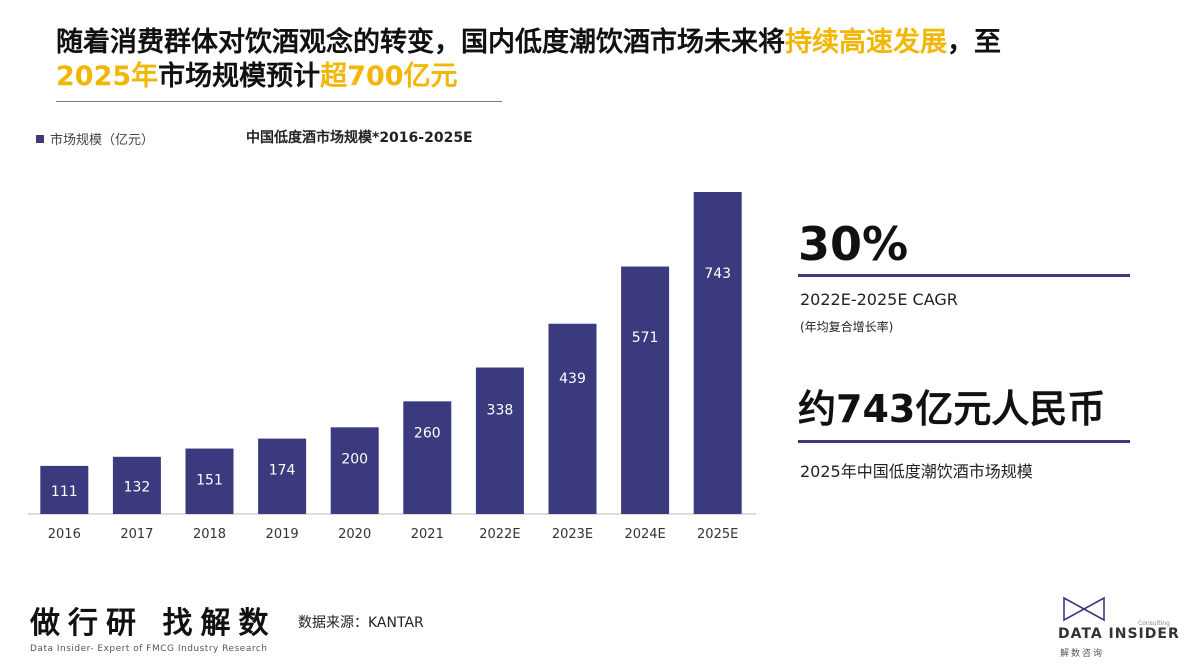  What do you see at coordinates (102, 140) in the screenshot?
I see `legend-label: 市场规模（亿元）` at bounding box center [102, 140].